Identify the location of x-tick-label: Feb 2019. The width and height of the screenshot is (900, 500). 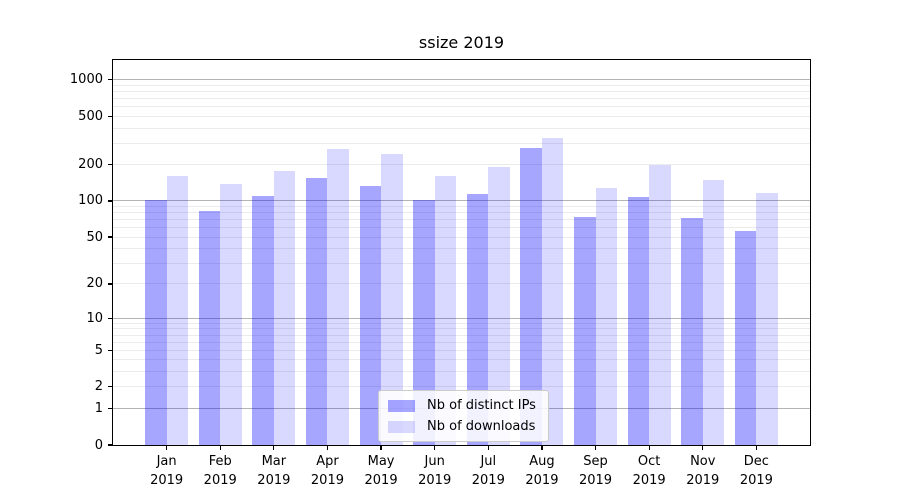
(220, 471).